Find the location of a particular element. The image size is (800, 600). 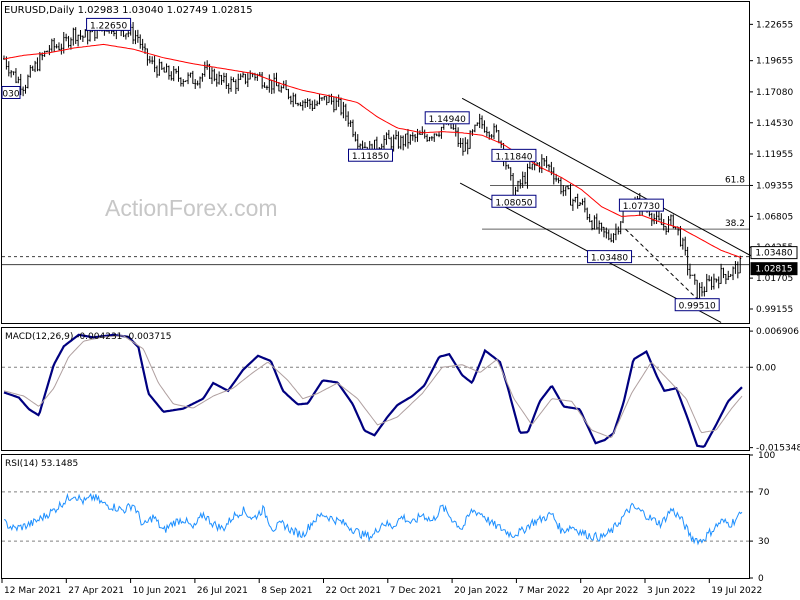

price-axis-tick-label: 1.17080 is located at coordinates (774, 93).